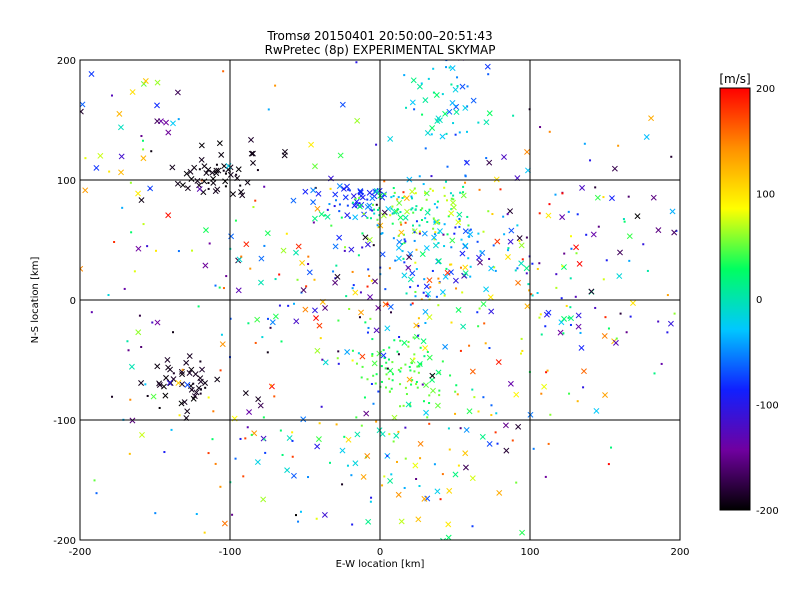 This screenshot has height=600, width=800. Describe the element at coordinates (66, 181) in the screenshot. I see `y-tick-label: 100` at that location.